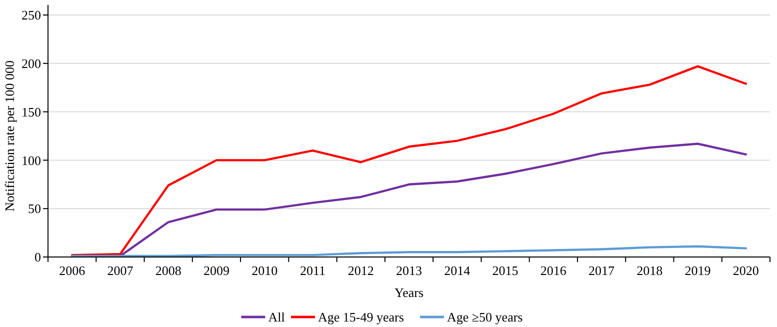 The width and height of the screenshot is (777, 327). Describe the element at coordinates (265, 270) in the screenshot. I see `x-tick-label: 2010` at that location.